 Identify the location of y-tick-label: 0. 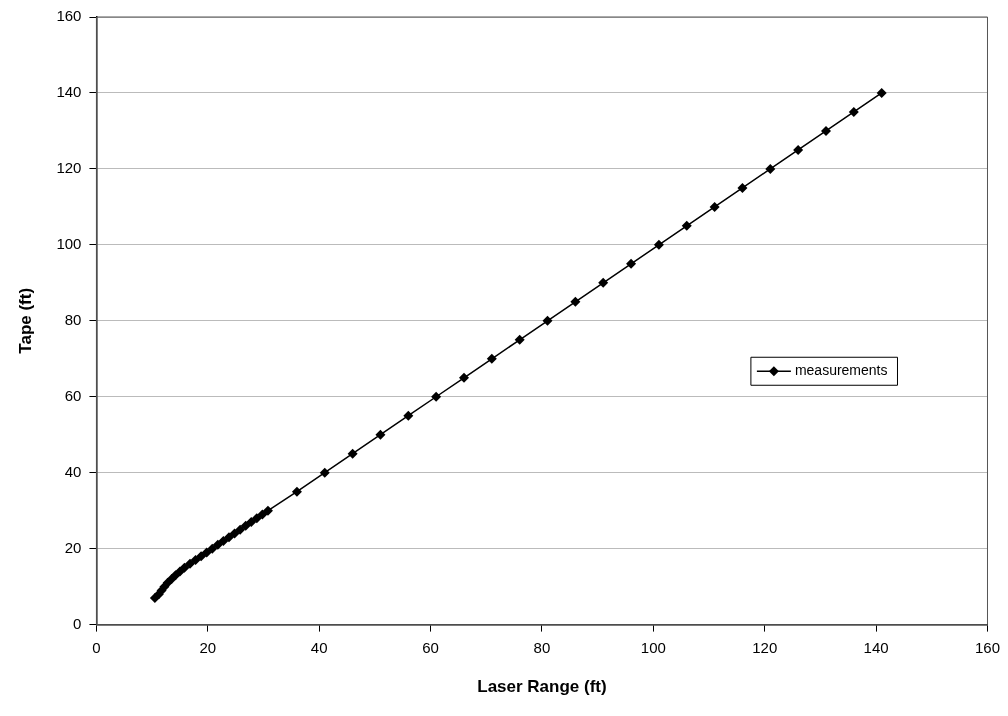
(77, 623).